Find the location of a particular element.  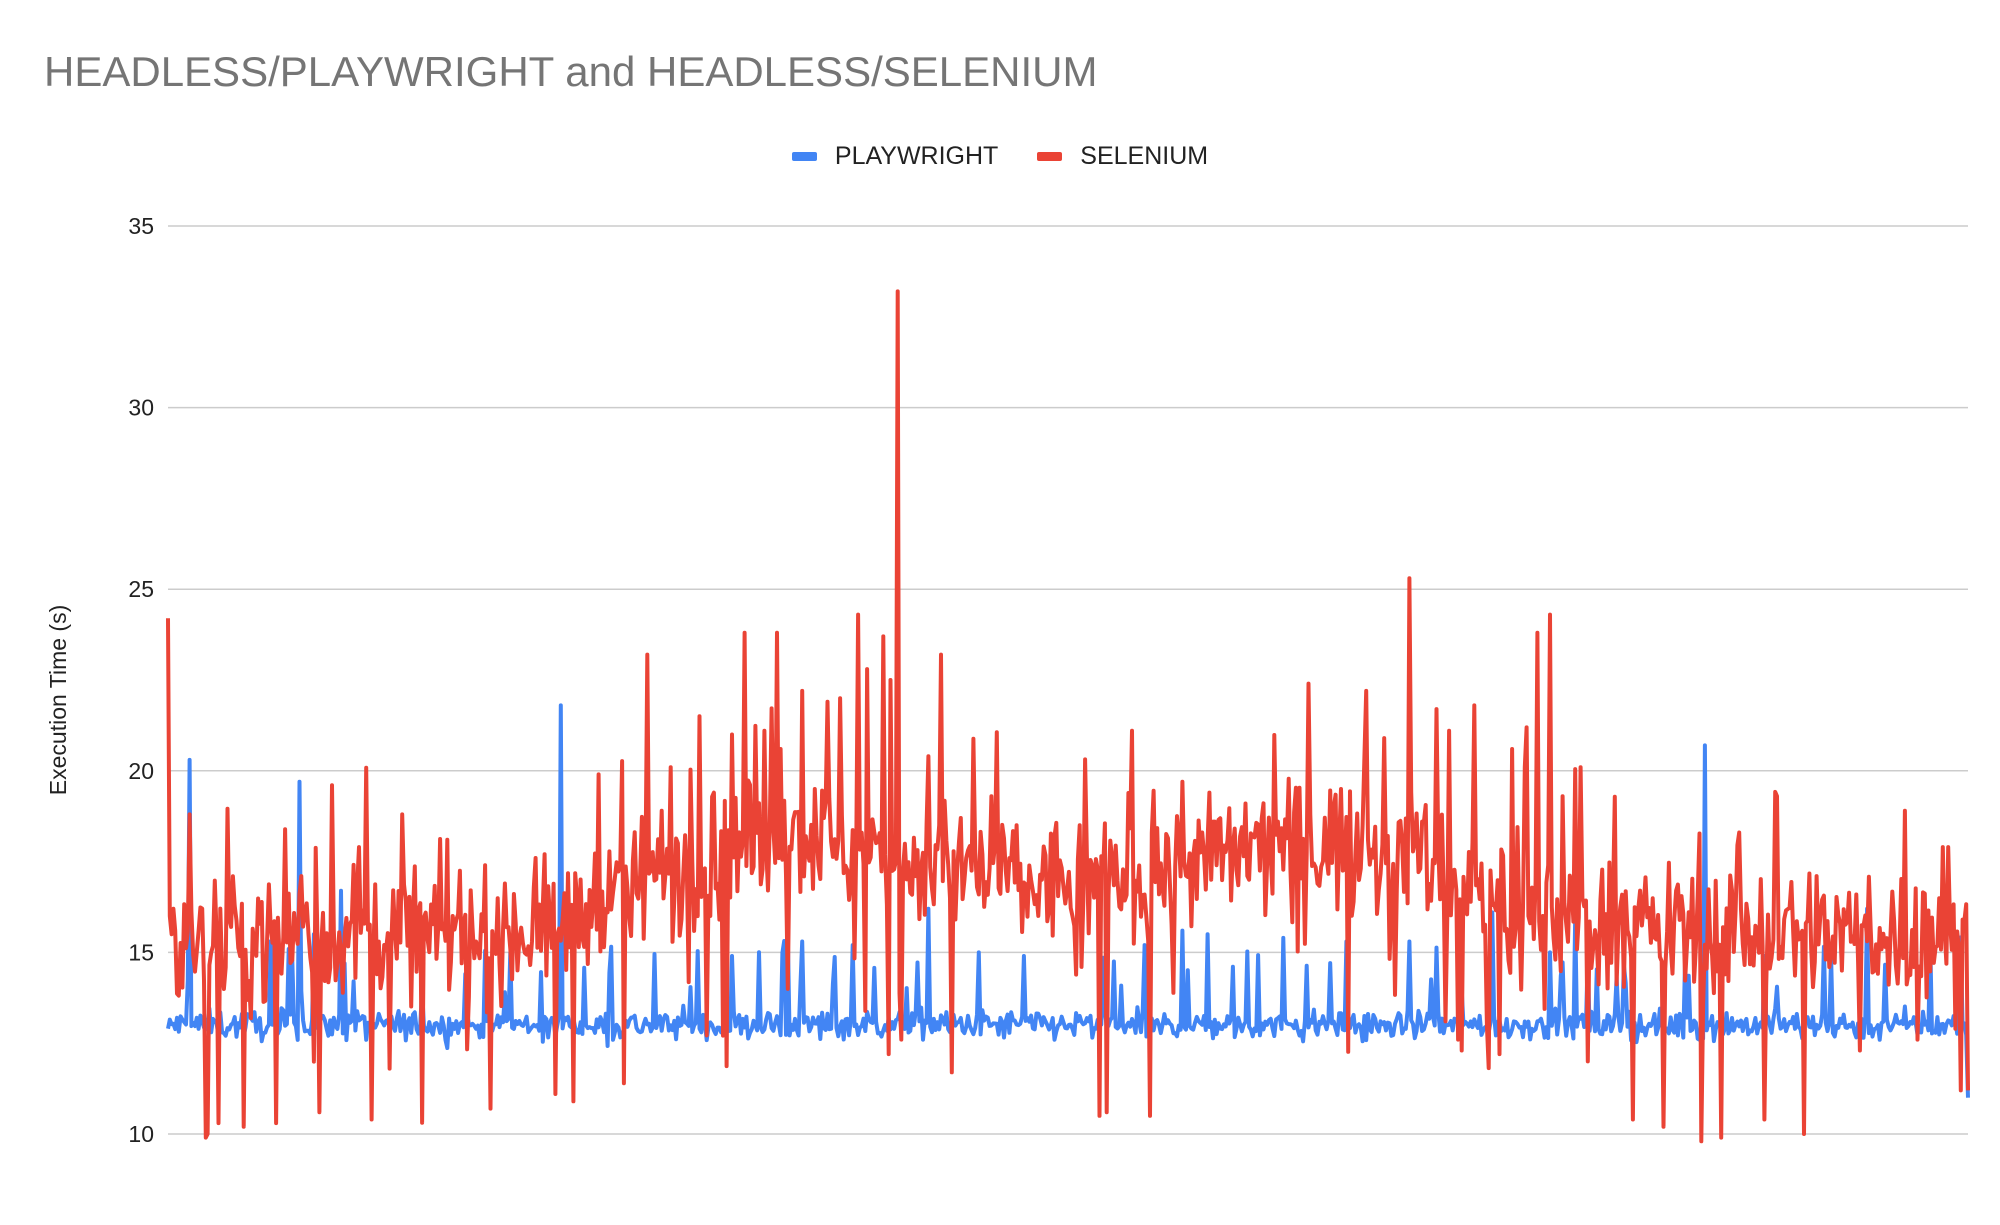

y-tick-label: 20 is located at coordinates (141, 771).